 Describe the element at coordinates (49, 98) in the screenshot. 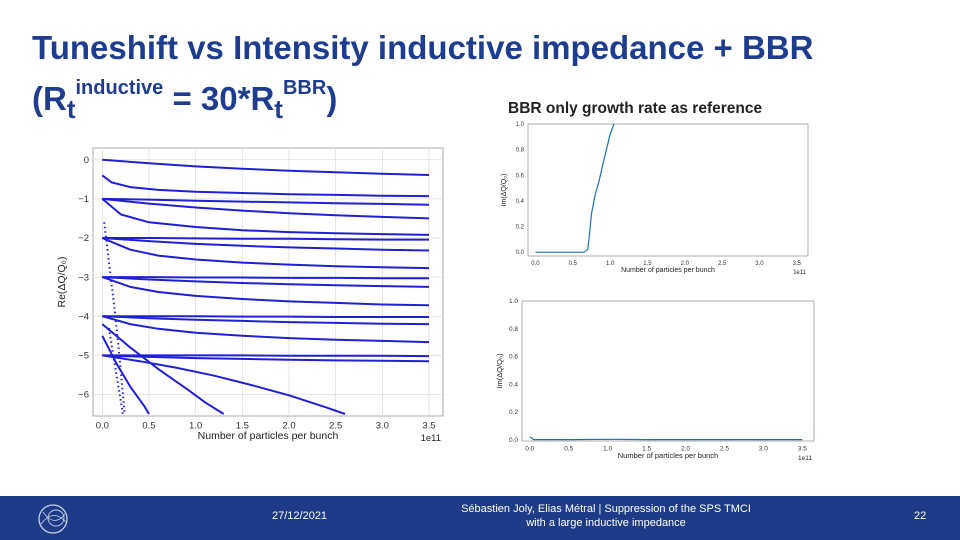

I see `title-open: (R` at that location.